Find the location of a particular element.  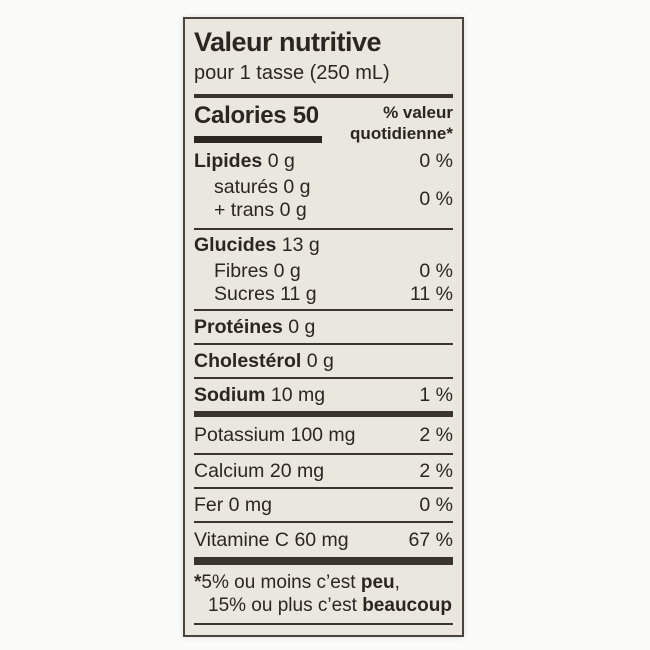

nutrient-row-sucres: Sucres 11 g 11 % is located at coordinates (323, 294).